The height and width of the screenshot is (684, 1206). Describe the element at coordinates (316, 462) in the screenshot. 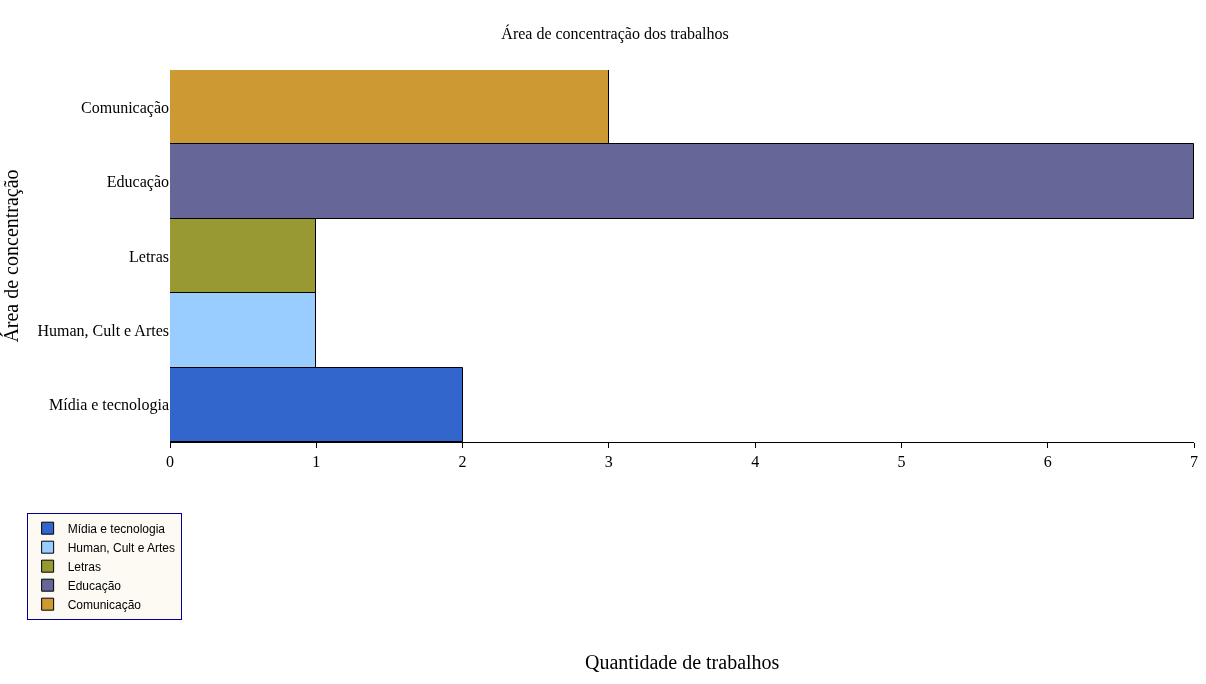

I see `x-tick-label: 1` at that location.